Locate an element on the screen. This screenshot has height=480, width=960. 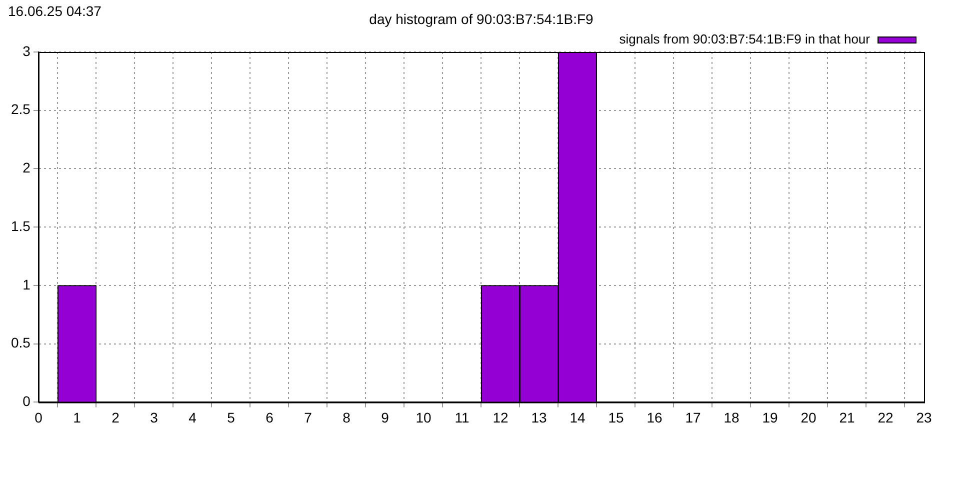
x-tick-label: 6 is located at coordinates (270, 417).